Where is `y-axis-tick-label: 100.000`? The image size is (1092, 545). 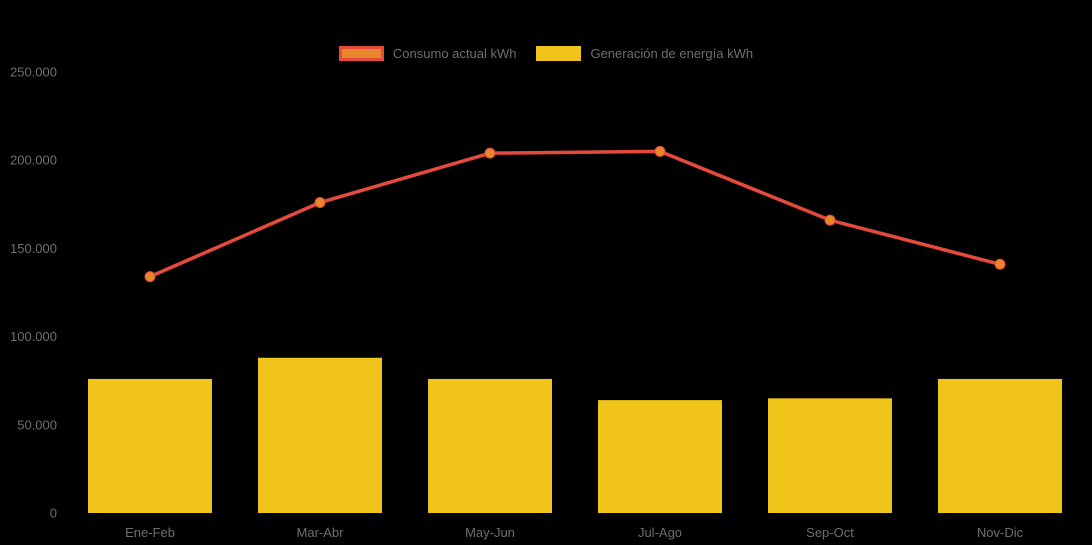
y-axis-tick-label: 100.000 is located at coordinates (33, 336).